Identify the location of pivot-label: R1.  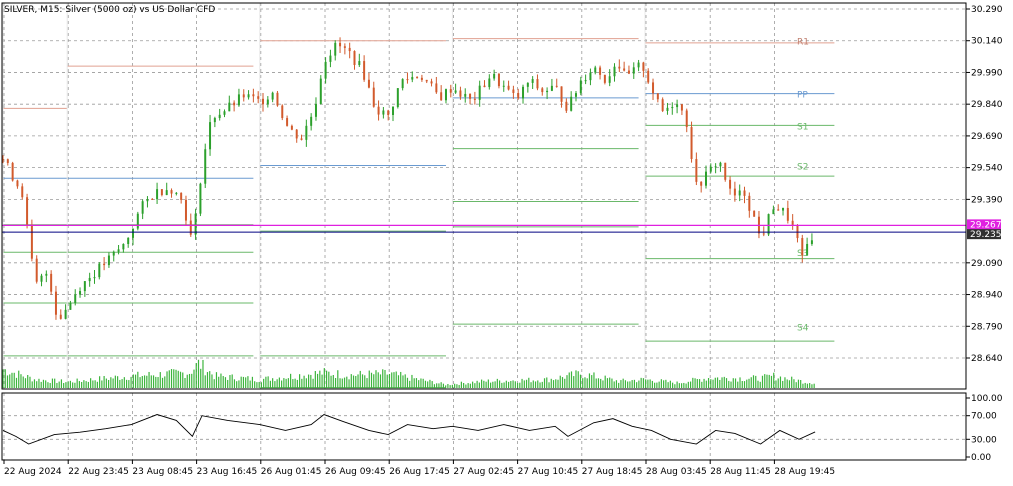
(803, 43).